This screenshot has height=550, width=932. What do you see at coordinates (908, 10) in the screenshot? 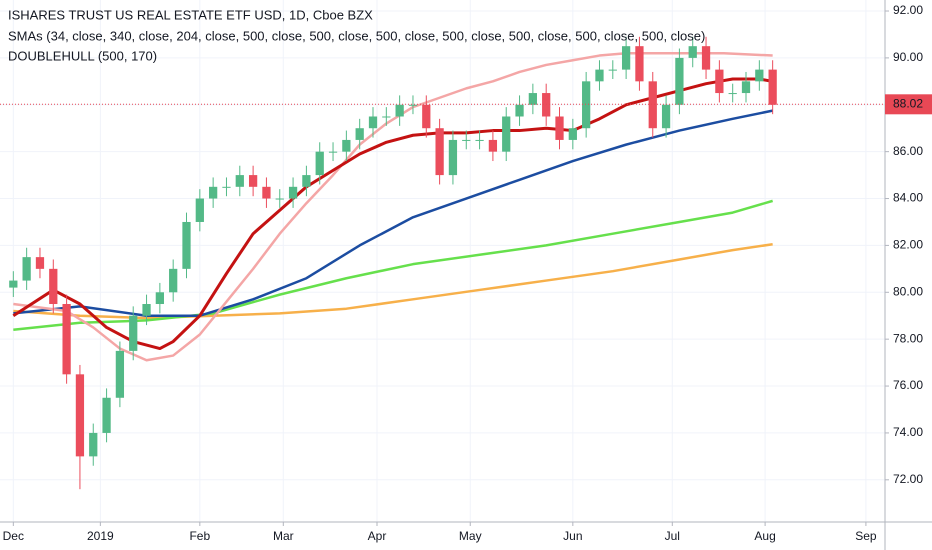
I see `y-tick-label: 92.00` at bounding box center [908, 10].